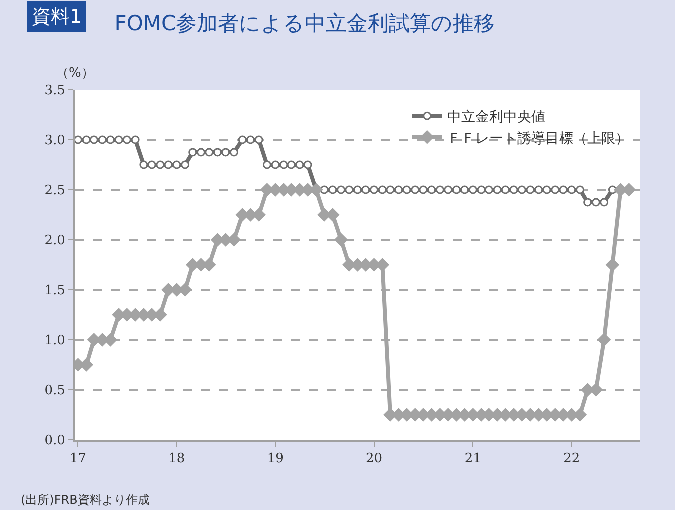  Describe the element at coordinates (55, 191) in the screenshot. I see `y-tick-label: 2.5` at that location.